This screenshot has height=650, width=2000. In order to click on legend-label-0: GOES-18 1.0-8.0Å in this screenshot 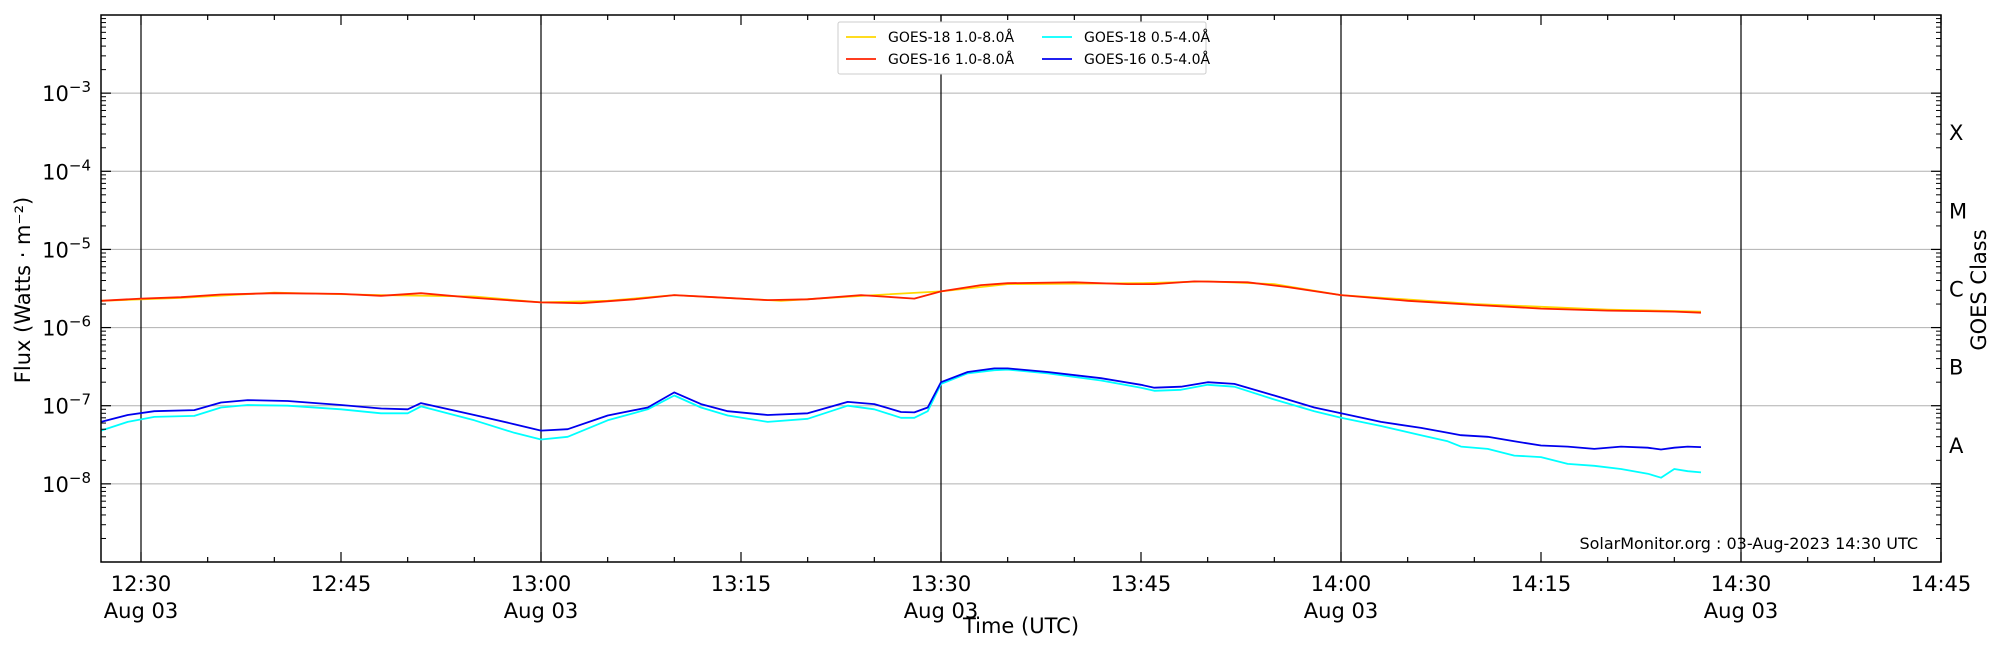, I will do `click(951, 37)`.